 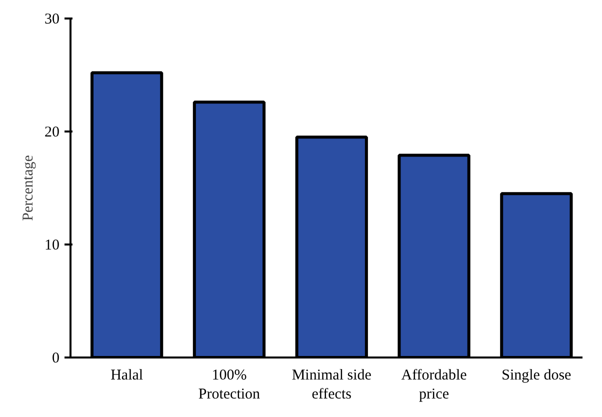 What do you see at coordinates (229, 385) in the screenshot?
I see `x-tick-label: 100% Protection` at bounding box center [229, 385].